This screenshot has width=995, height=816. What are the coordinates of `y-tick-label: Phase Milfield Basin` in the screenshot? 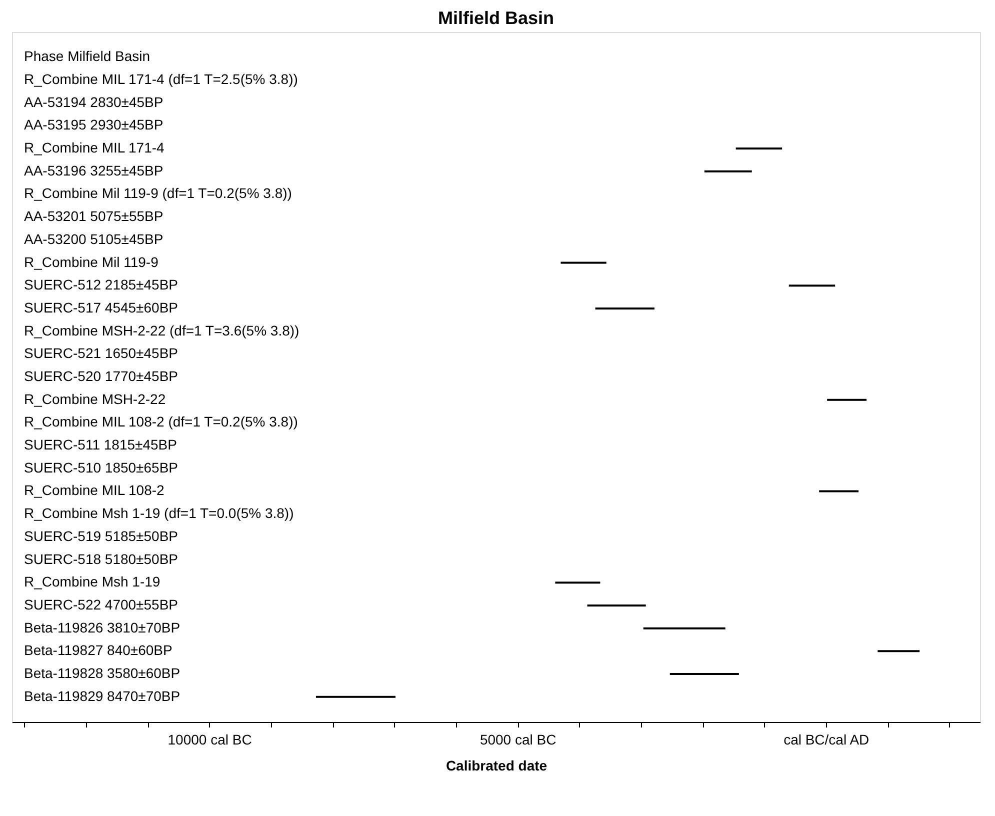 It's located at (87, 56).